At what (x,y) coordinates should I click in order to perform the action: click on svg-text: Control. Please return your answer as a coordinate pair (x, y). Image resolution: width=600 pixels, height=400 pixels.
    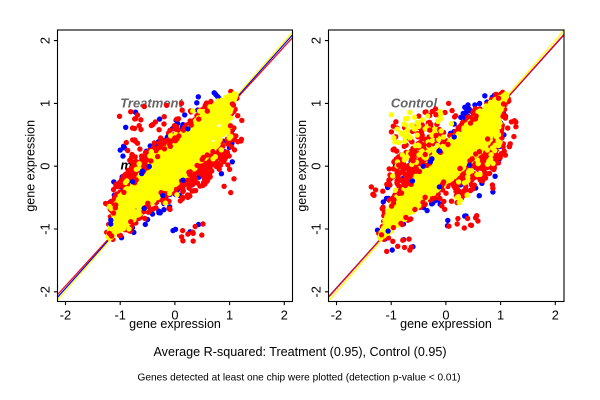
    Looking at the image, I should click on (414, 103).